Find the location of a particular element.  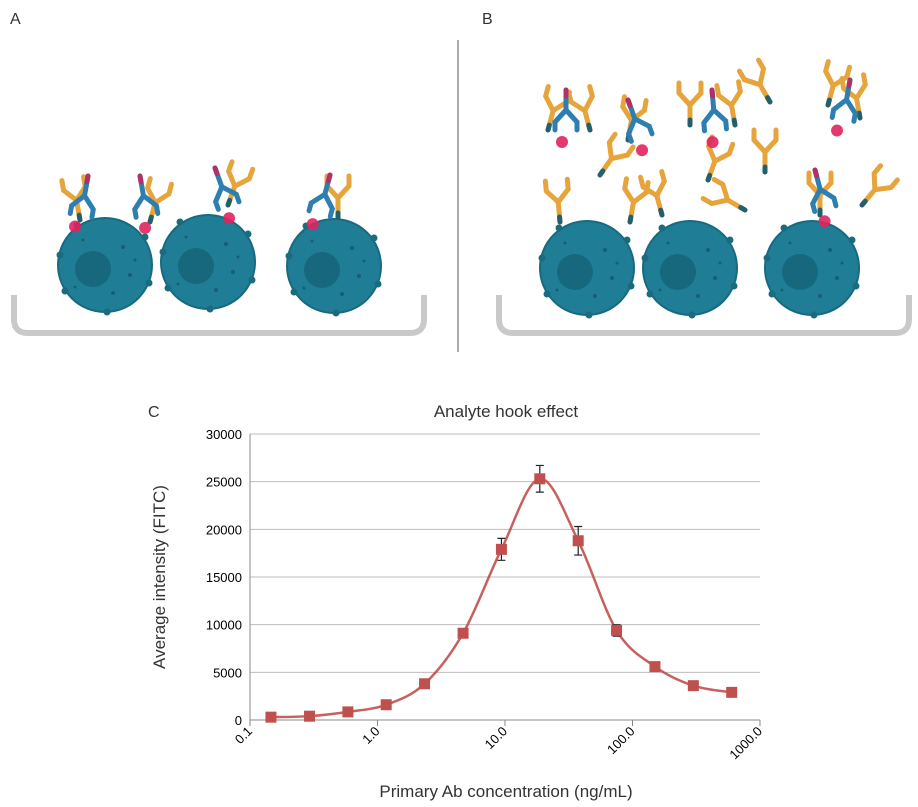

panel-label: C is located at coordinates (154, 412).